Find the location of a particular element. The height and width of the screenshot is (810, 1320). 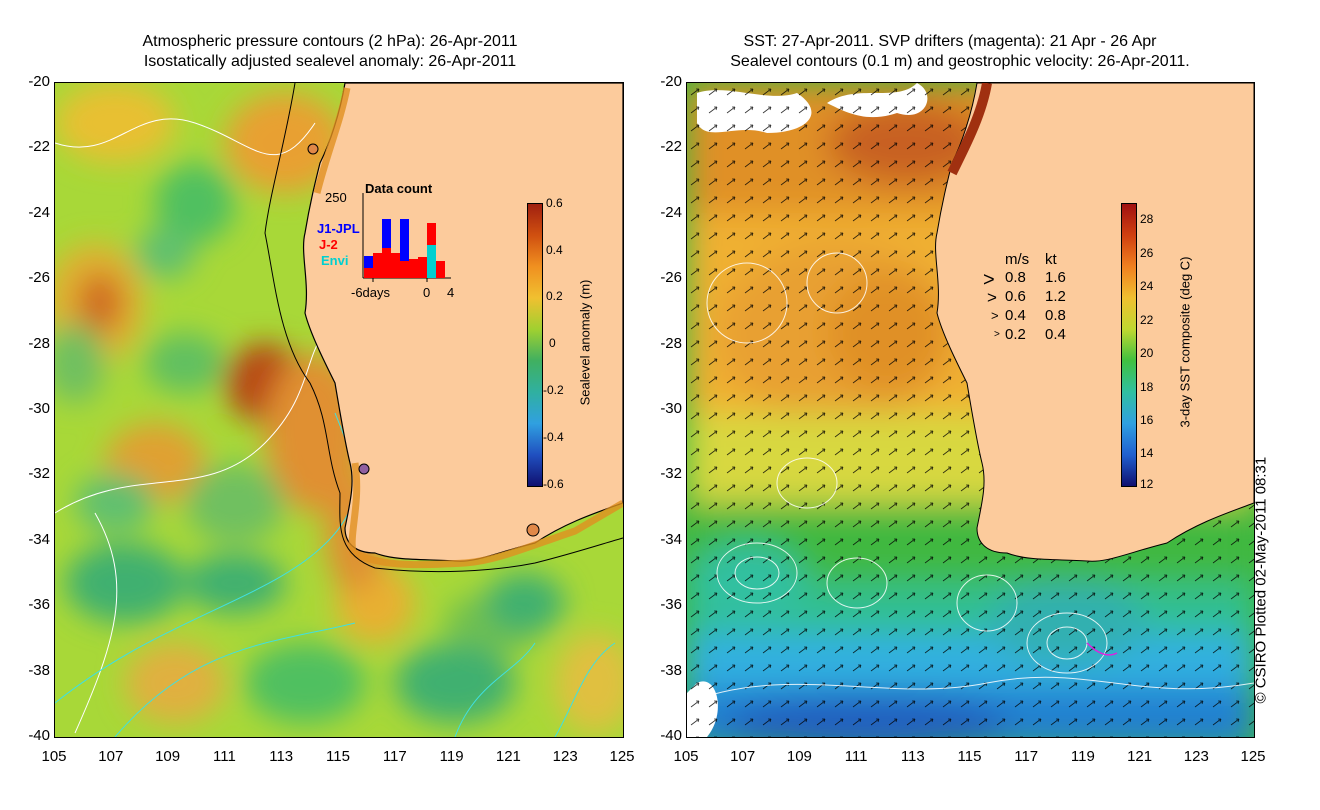

mission-envi: Envi is located at coordinates (335, 260).